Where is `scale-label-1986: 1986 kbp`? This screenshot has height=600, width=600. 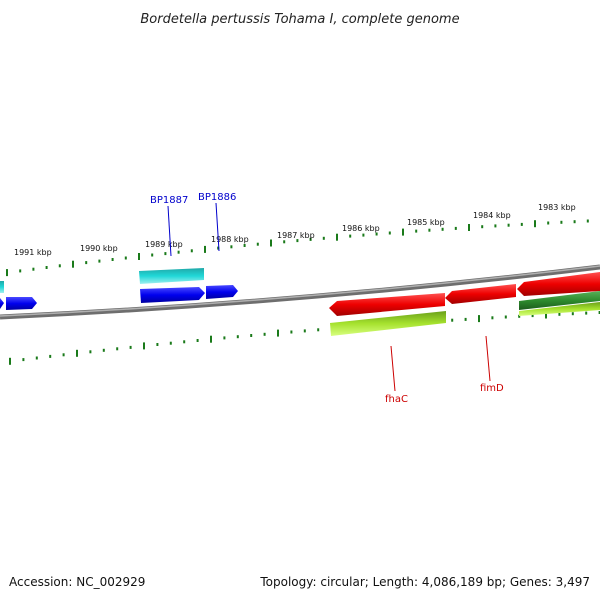
scale-label-1986: 1986 kbp is located at coordinates (361, 228).